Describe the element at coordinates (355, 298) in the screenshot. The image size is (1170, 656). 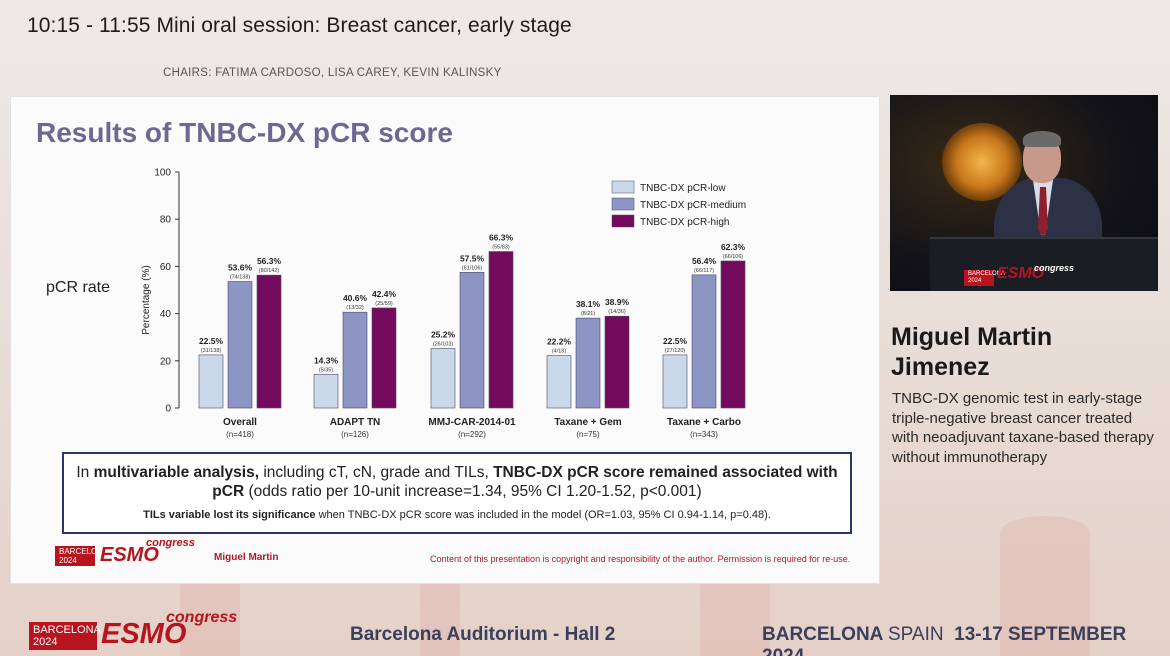
I see `bar-value-label: 40.6%` at that location.